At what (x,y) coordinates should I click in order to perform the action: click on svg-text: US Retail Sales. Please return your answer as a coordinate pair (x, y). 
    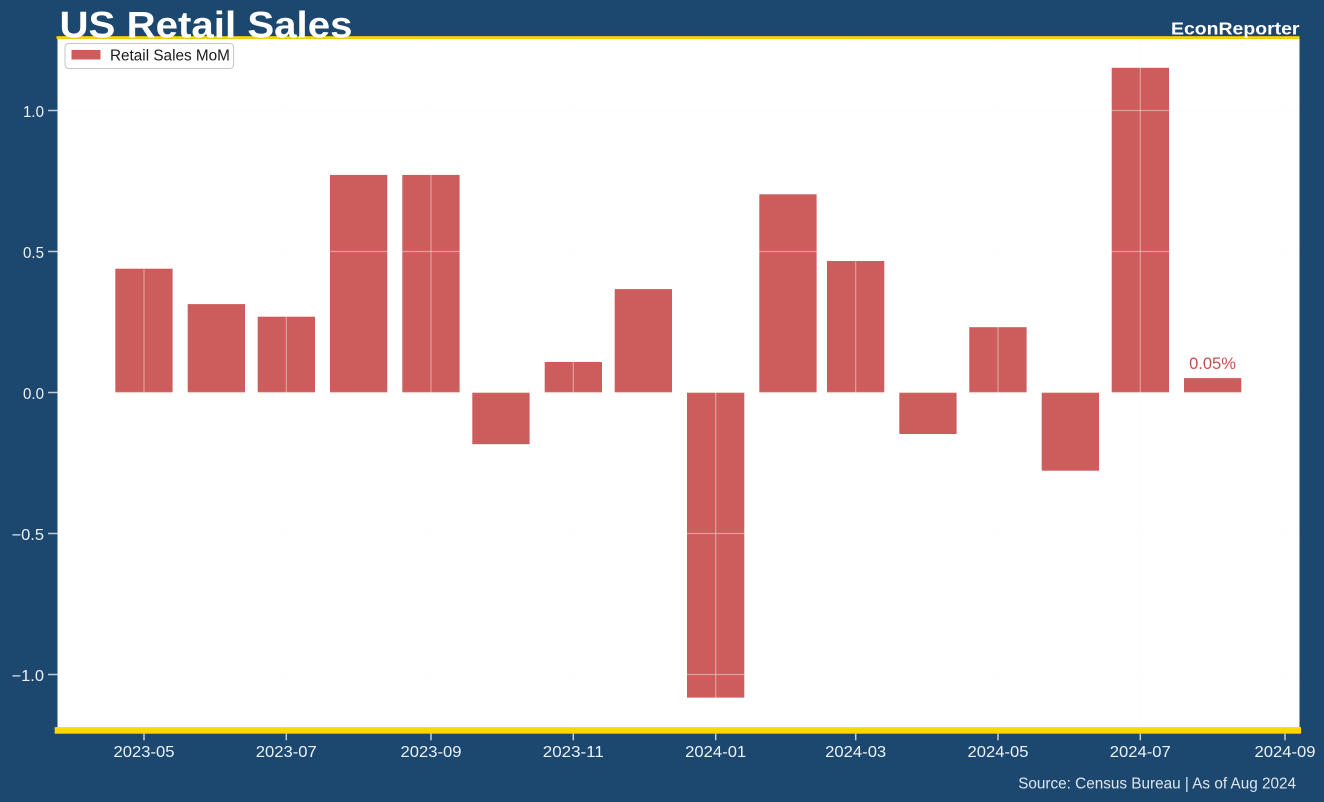
    Looking at the image, I should click on (206, 24).